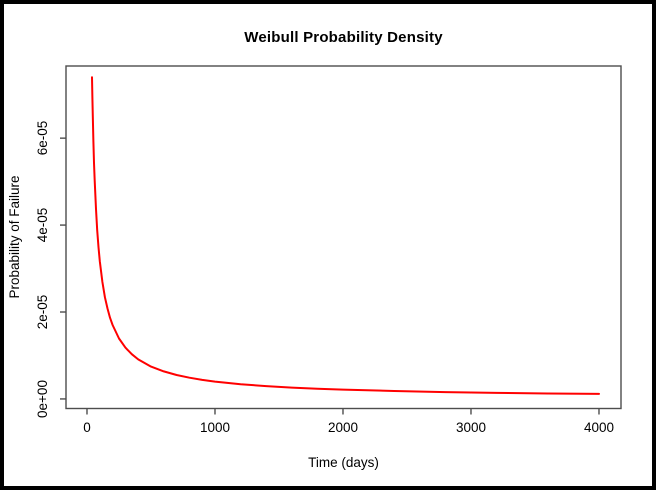  What do you see at coordinates (42, 225) in the screenshot?
I see `y-tick-label: 4e-05` at bounding box center [42, 225].